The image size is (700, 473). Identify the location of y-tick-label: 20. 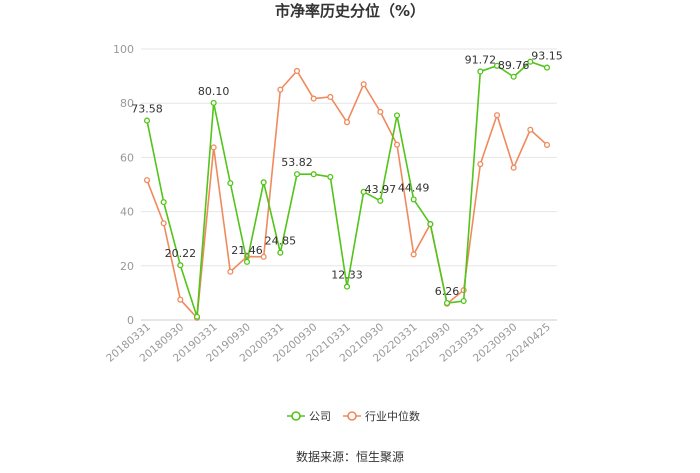
(127, 266).